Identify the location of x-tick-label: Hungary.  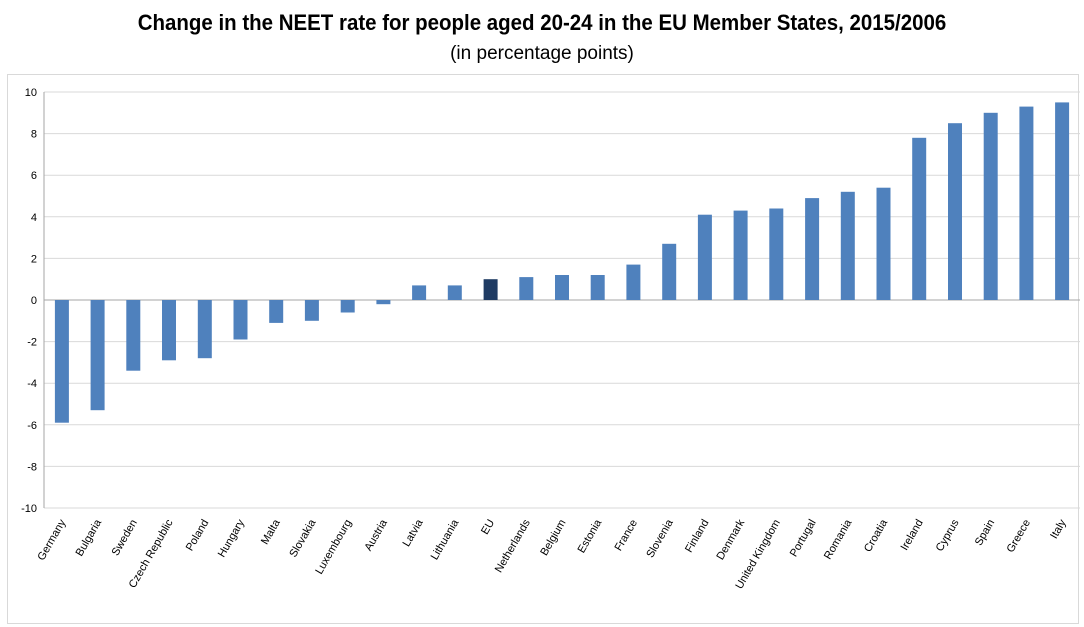
(231, 538).